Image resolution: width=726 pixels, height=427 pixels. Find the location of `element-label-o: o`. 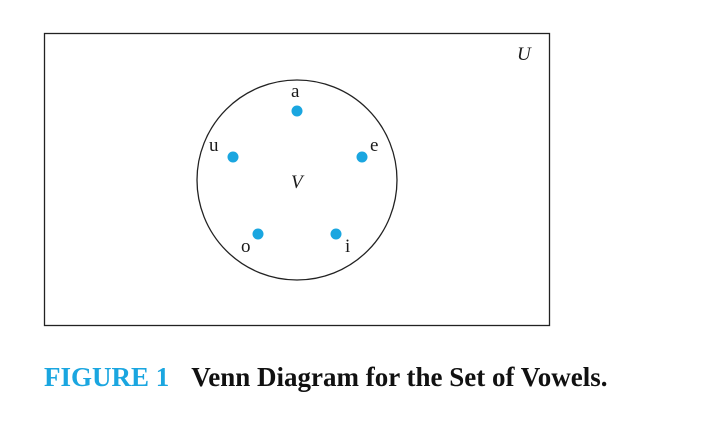

element-label-o: o is located at coordinates (246, 246).